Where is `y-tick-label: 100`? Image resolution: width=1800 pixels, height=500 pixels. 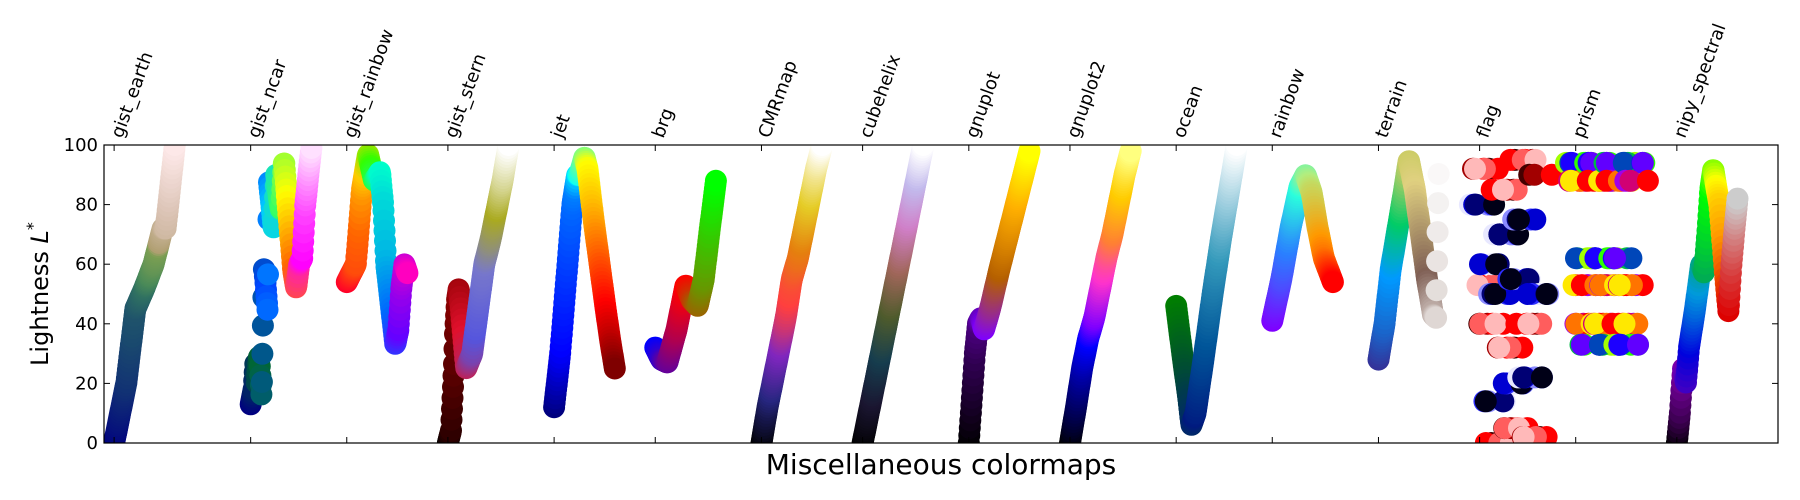 y-tick-label: 100 is located at coordinates (81, 145).